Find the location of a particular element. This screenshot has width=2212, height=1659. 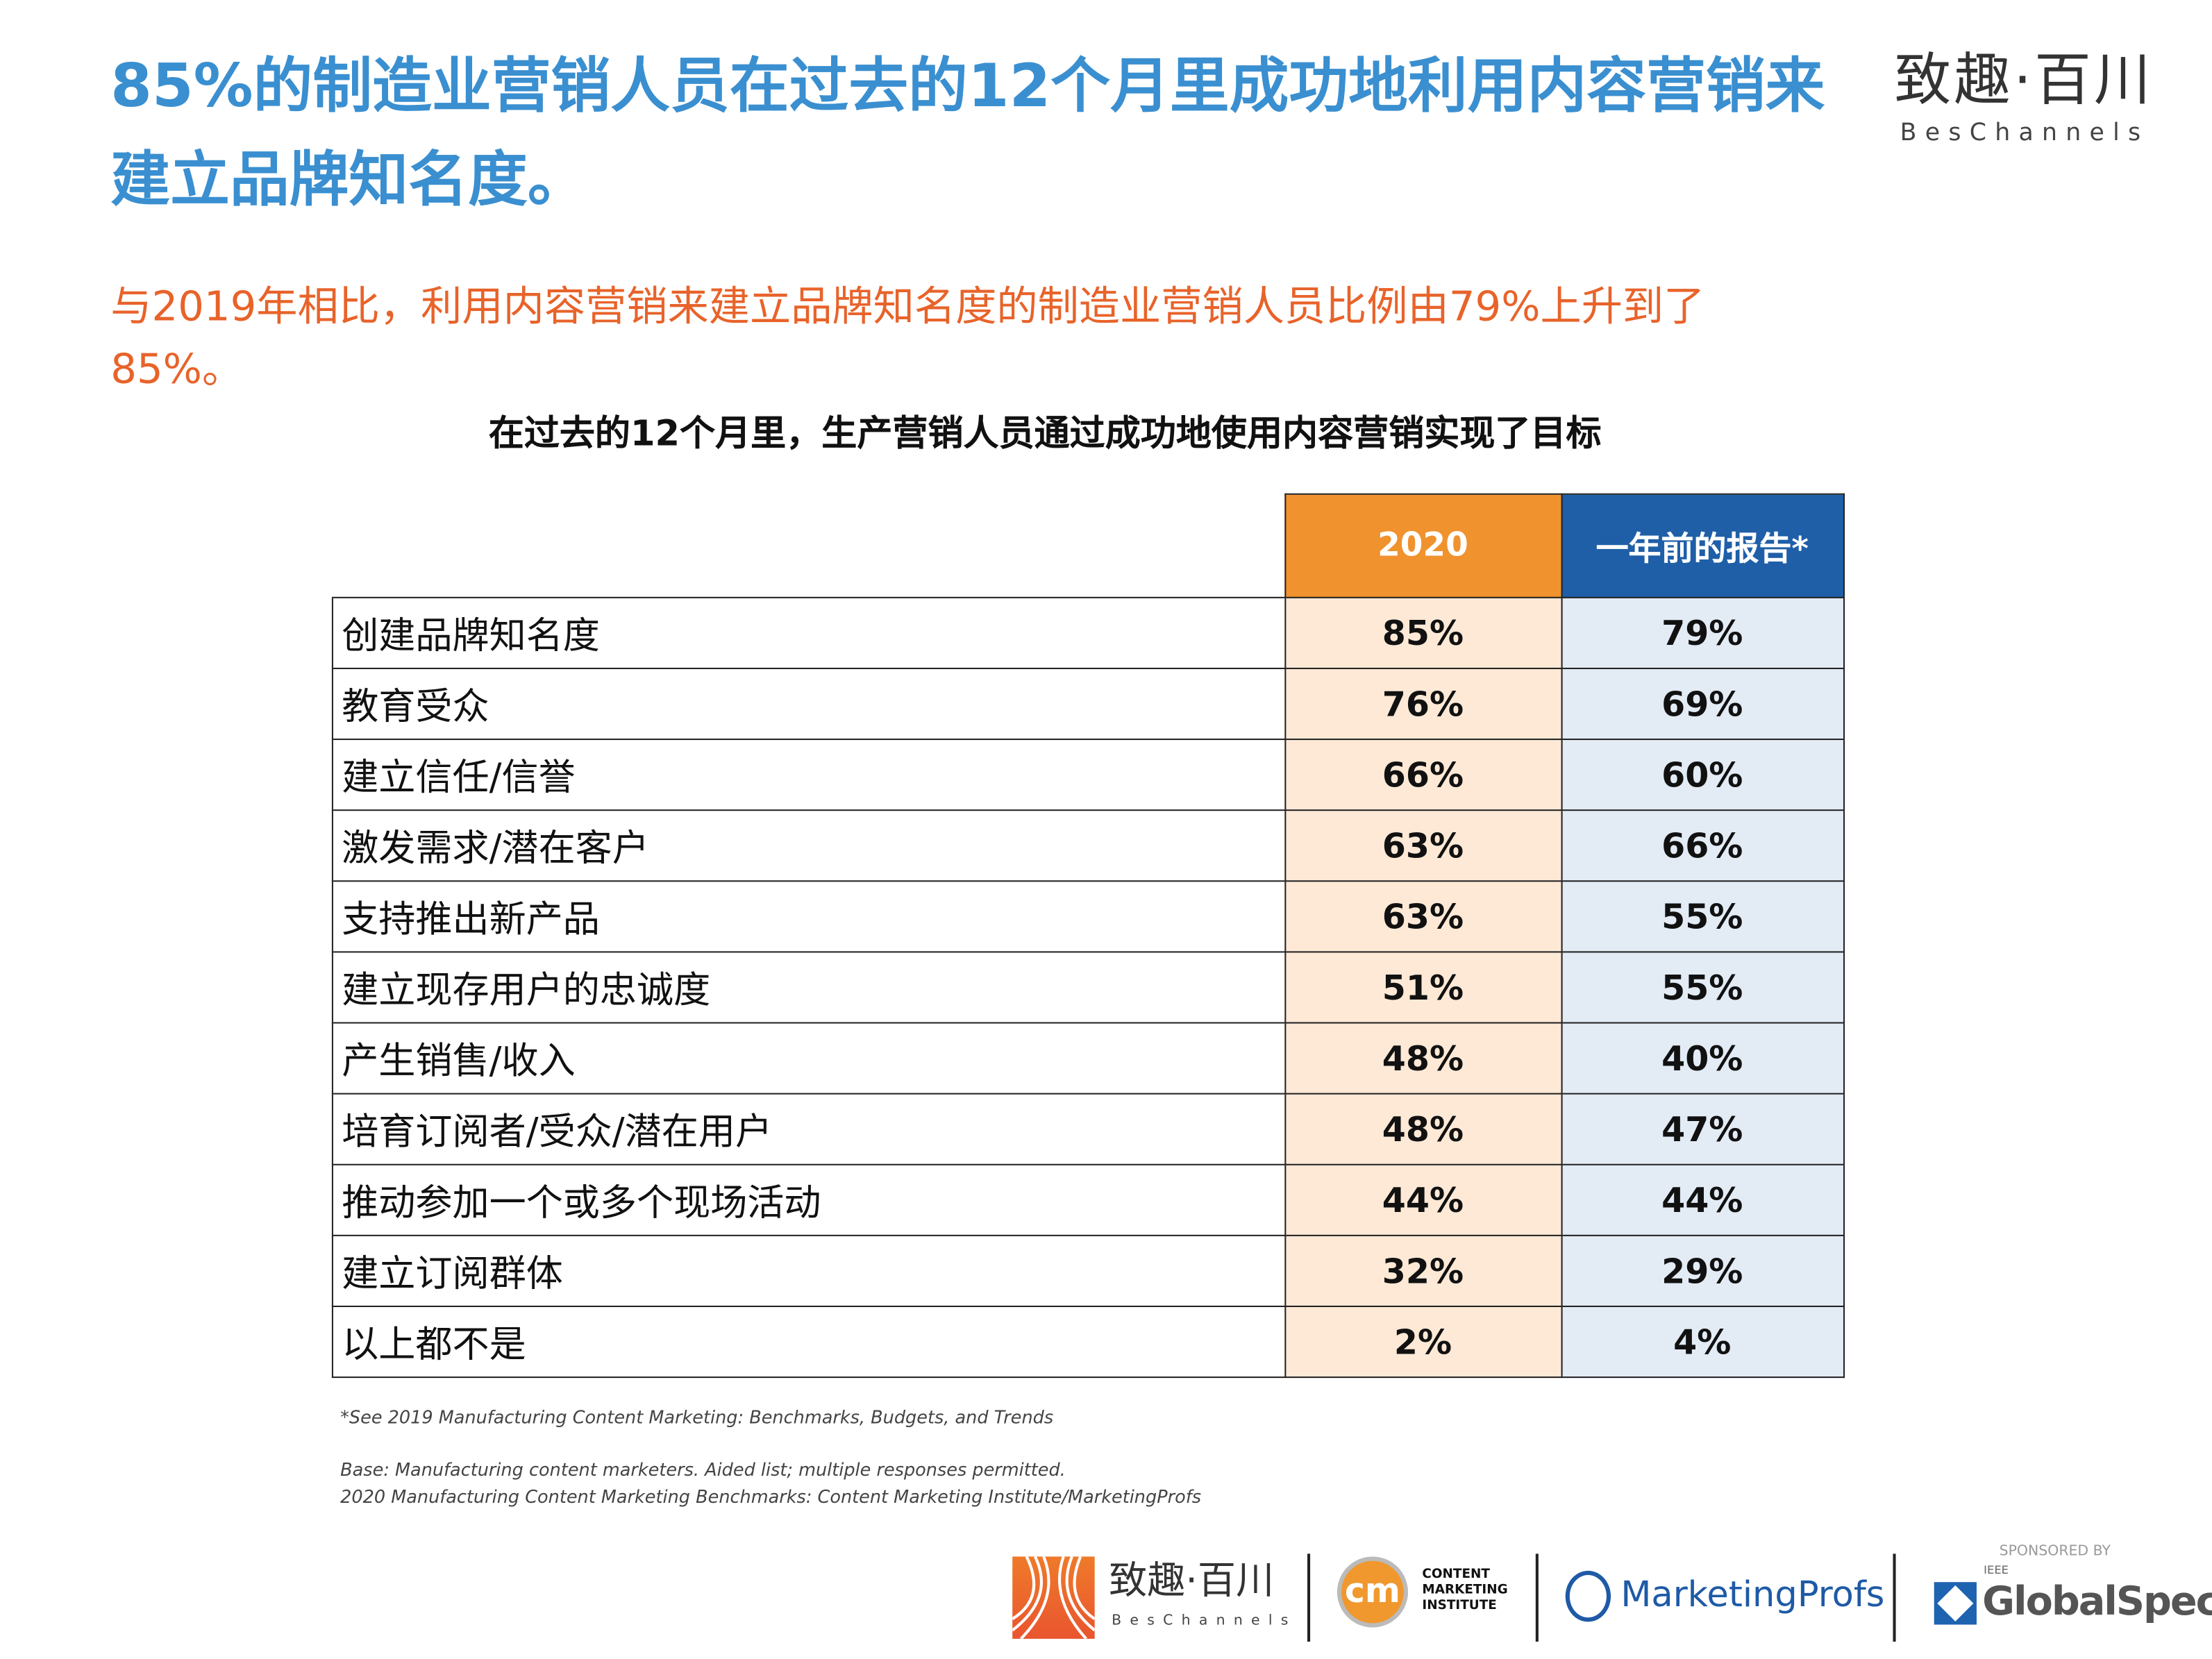

beschannels-logo-mark is located at coordinates (1053, 1597).